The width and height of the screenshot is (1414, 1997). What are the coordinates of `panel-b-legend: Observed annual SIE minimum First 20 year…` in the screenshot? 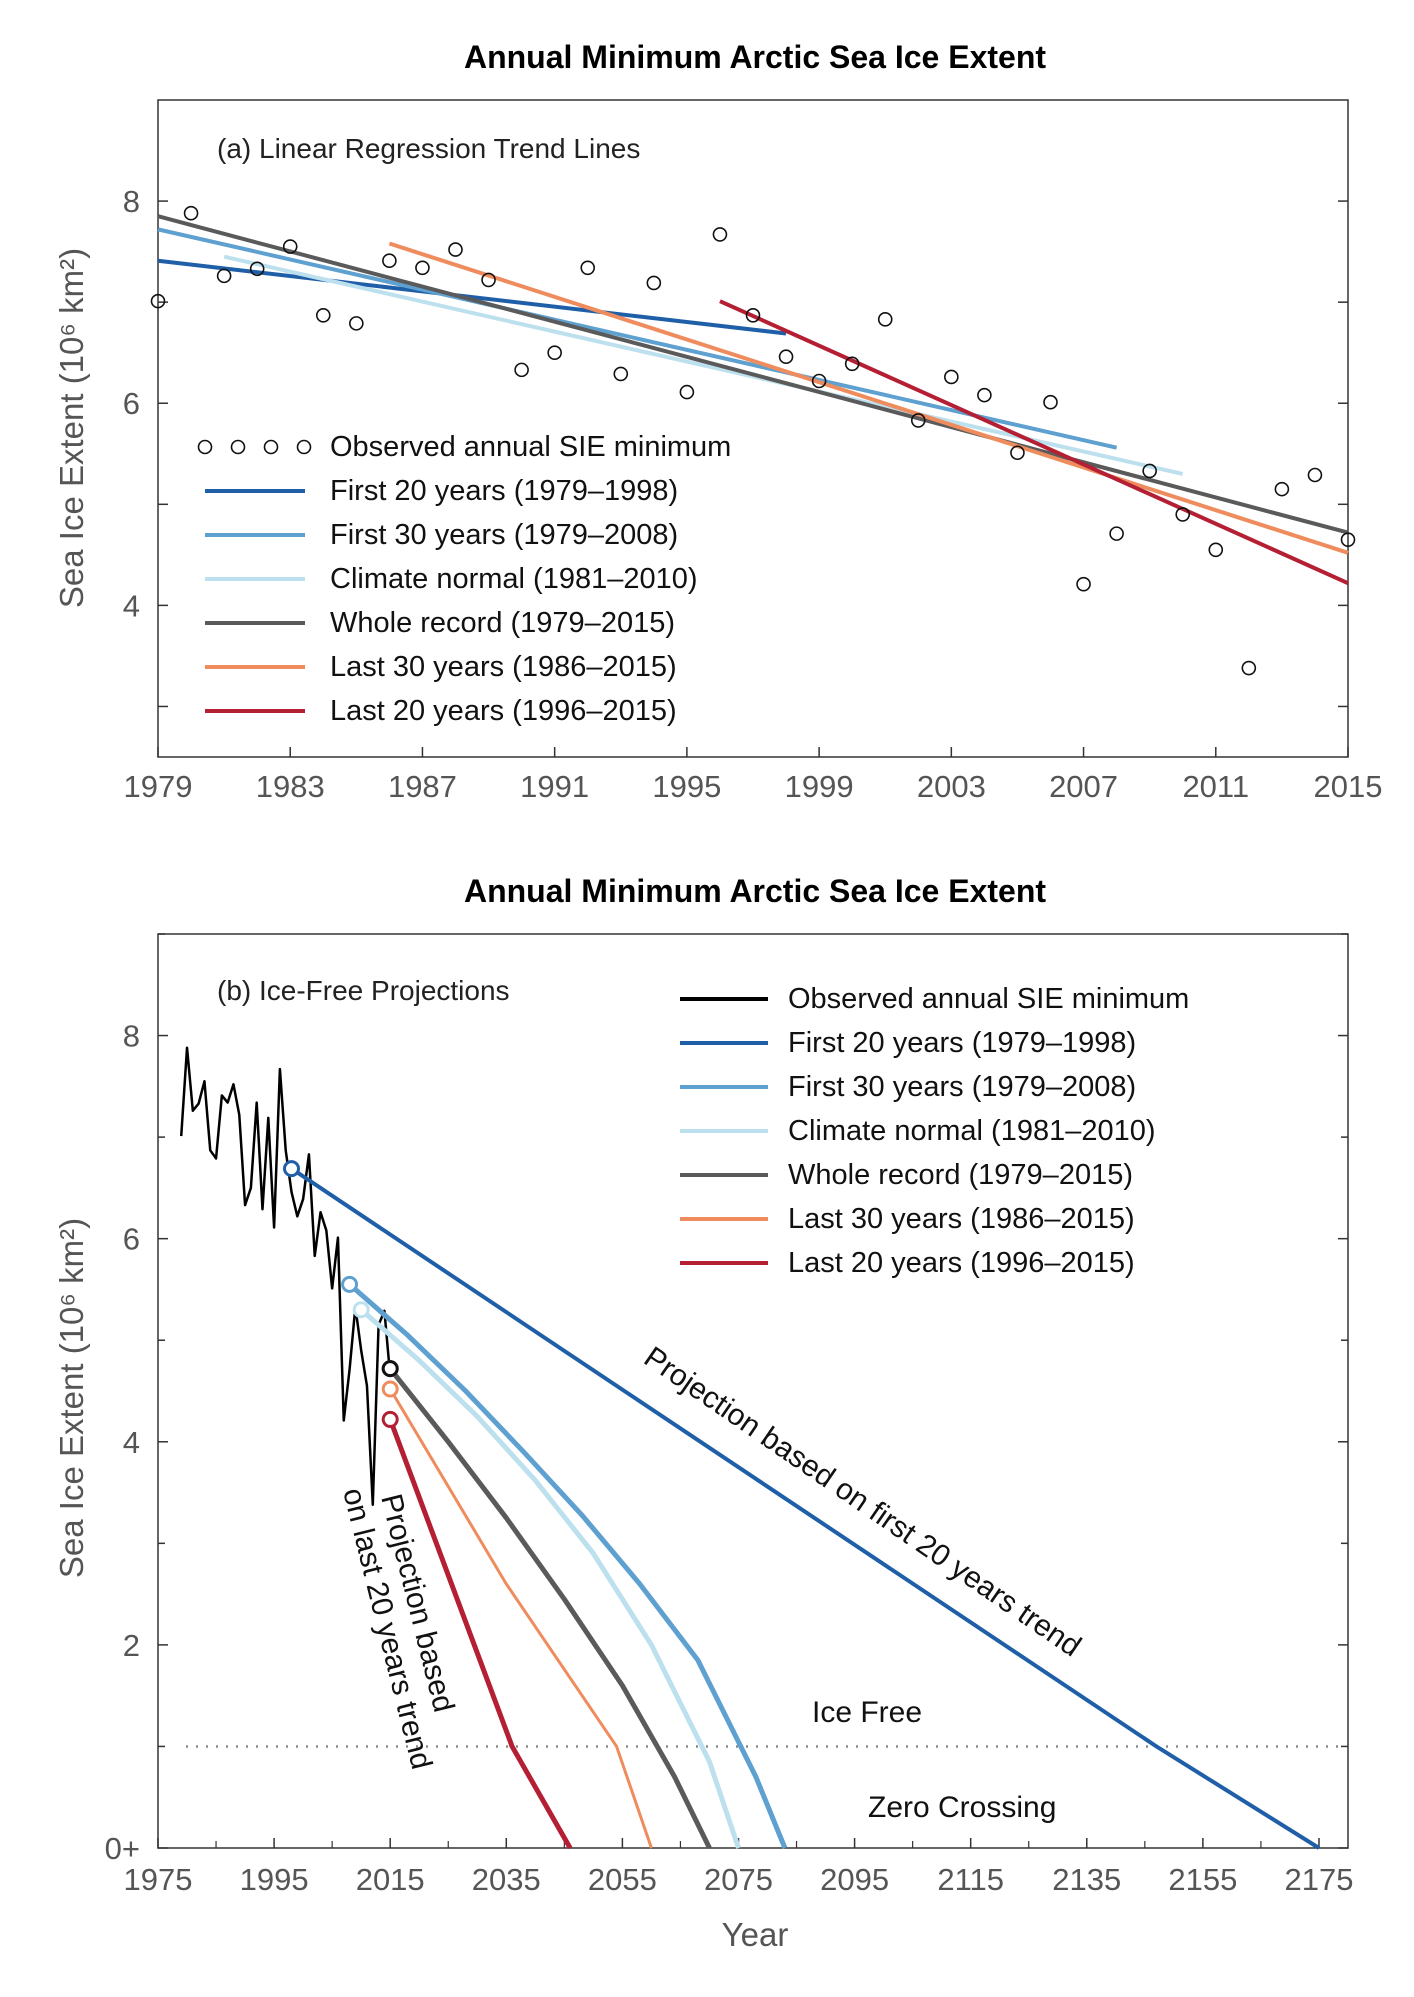 It's located at (934, 1131).